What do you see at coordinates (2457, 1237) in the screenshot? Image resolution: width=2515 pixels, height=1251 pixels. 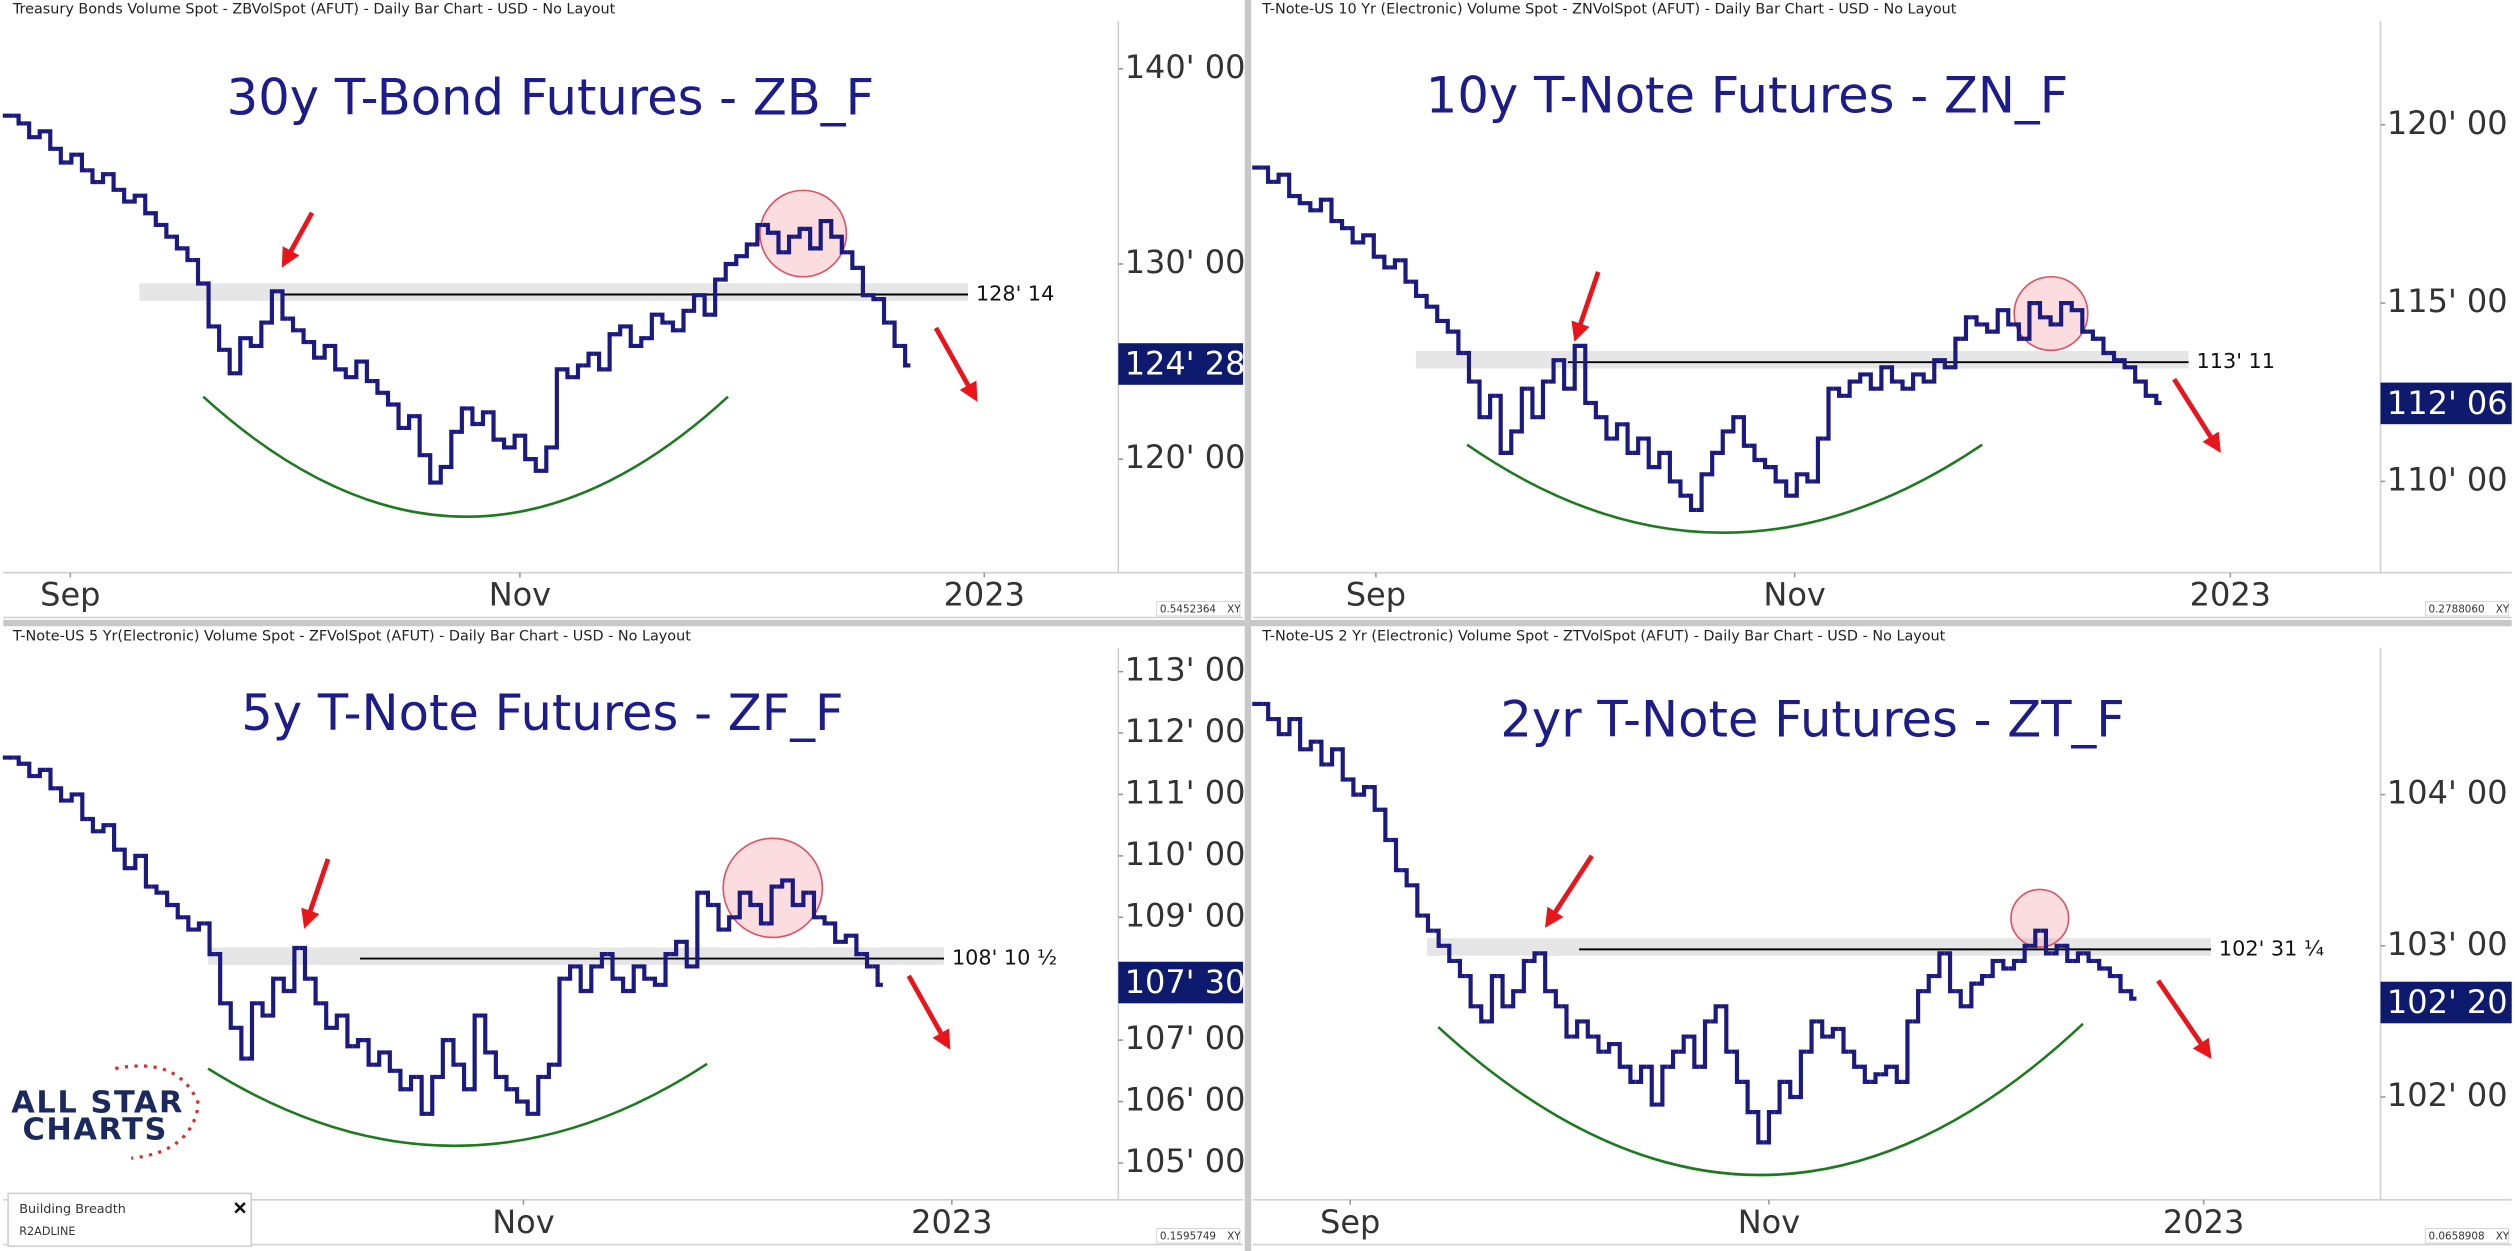 I see `scale-label: 0.0658908` at bounding box center [2457, 1237].